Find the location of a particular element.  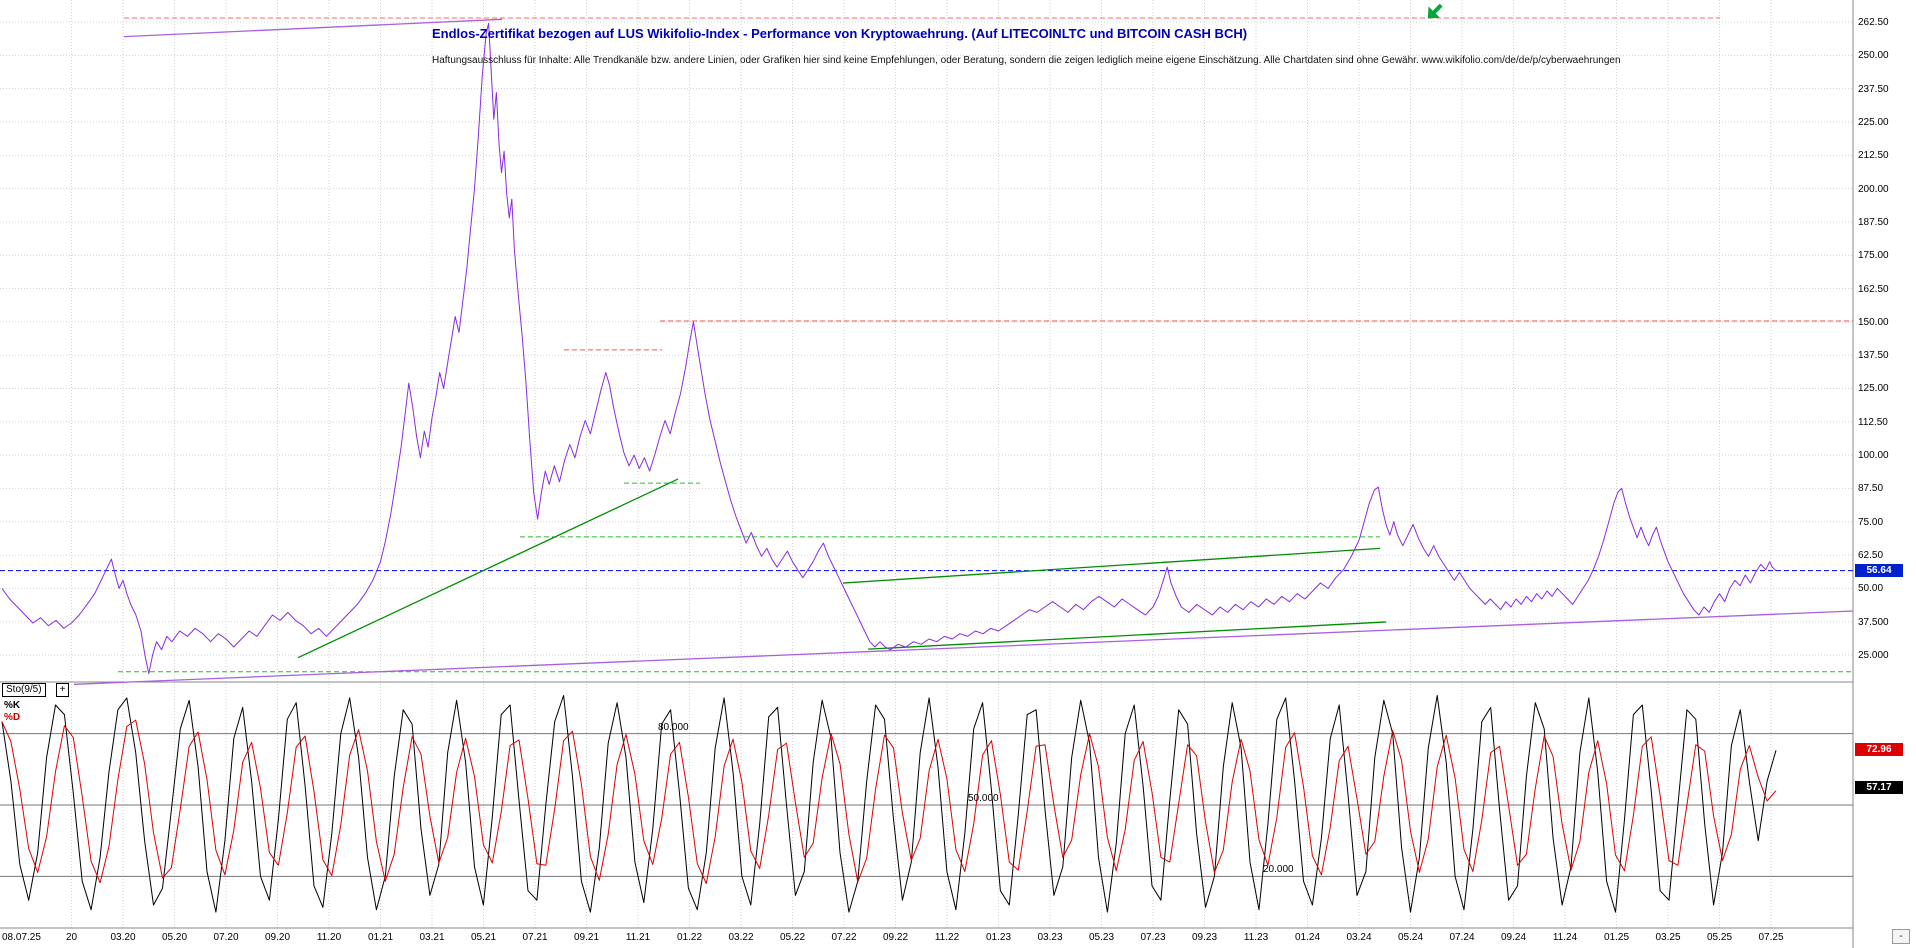

x-axis-label: 11.22 is located at coordinates (947, 937).